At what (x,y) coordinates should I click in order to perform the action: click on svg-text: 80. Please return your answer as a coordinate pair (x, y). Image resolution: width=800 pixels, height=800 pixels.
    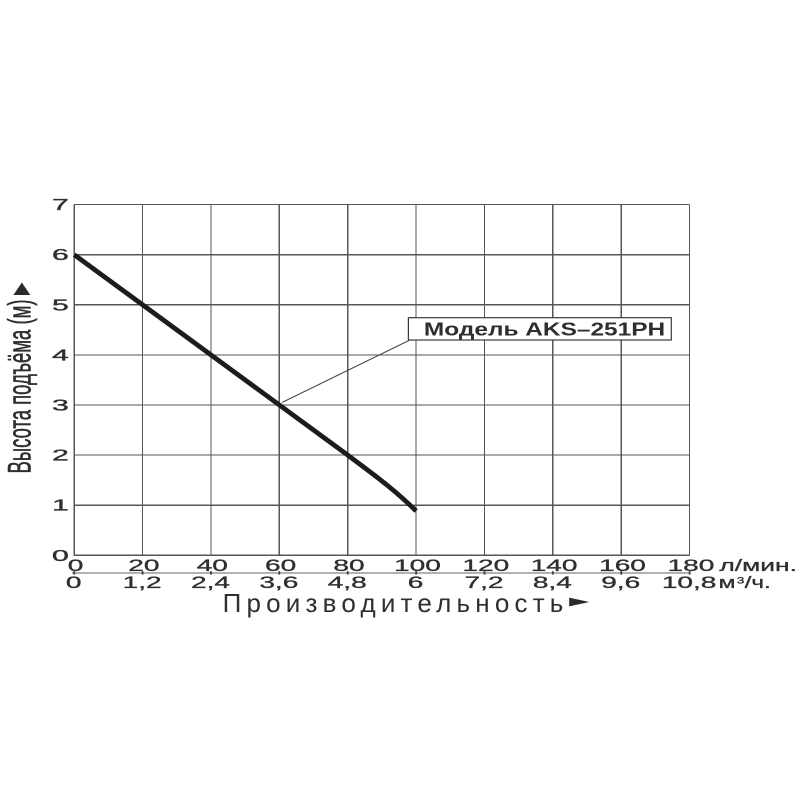
    Looking at the image, I should click on (348, 565).